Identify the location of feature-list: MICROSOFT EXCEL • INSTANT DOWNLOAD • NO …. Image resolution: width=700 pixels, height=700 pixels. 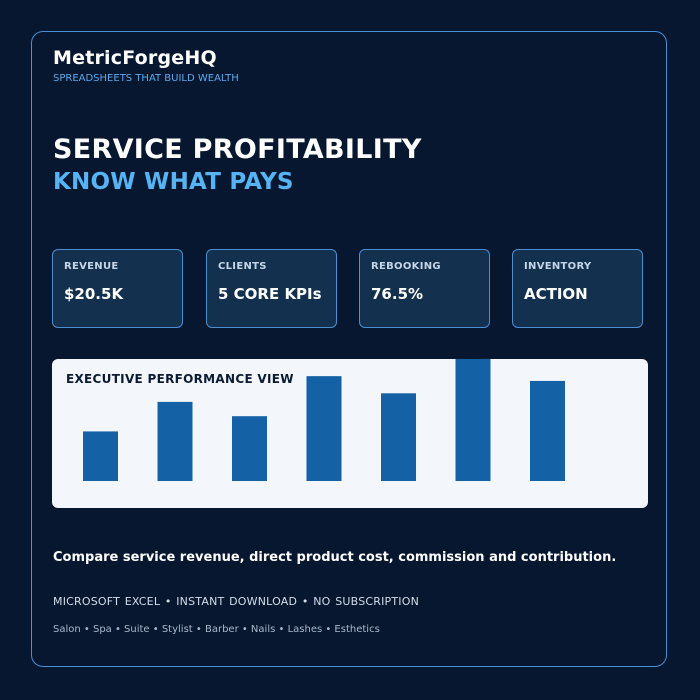
(236, 601).